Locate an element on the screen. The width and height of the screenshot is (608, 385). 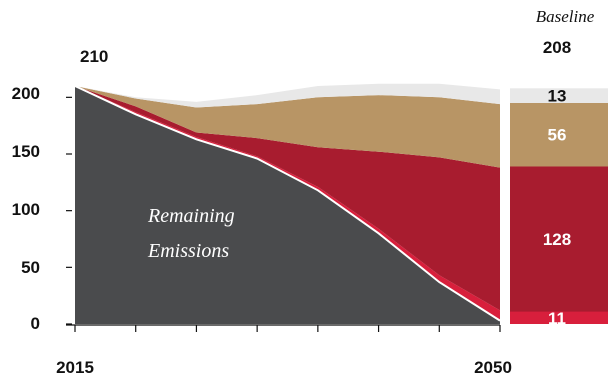
baseline-total-label: 208 is located at coordinates (557, 47).